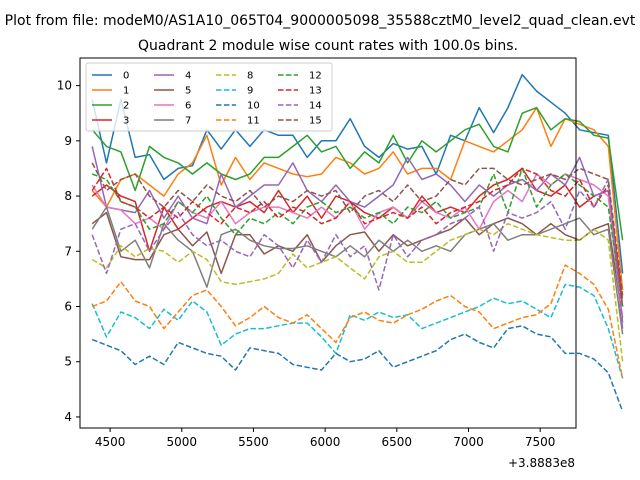 Image resolution: width=640 pixels, height=480 pixels. Describe the element at coordinates (188, 91) in the screenshot. I see `legend-label: 5` at that location.